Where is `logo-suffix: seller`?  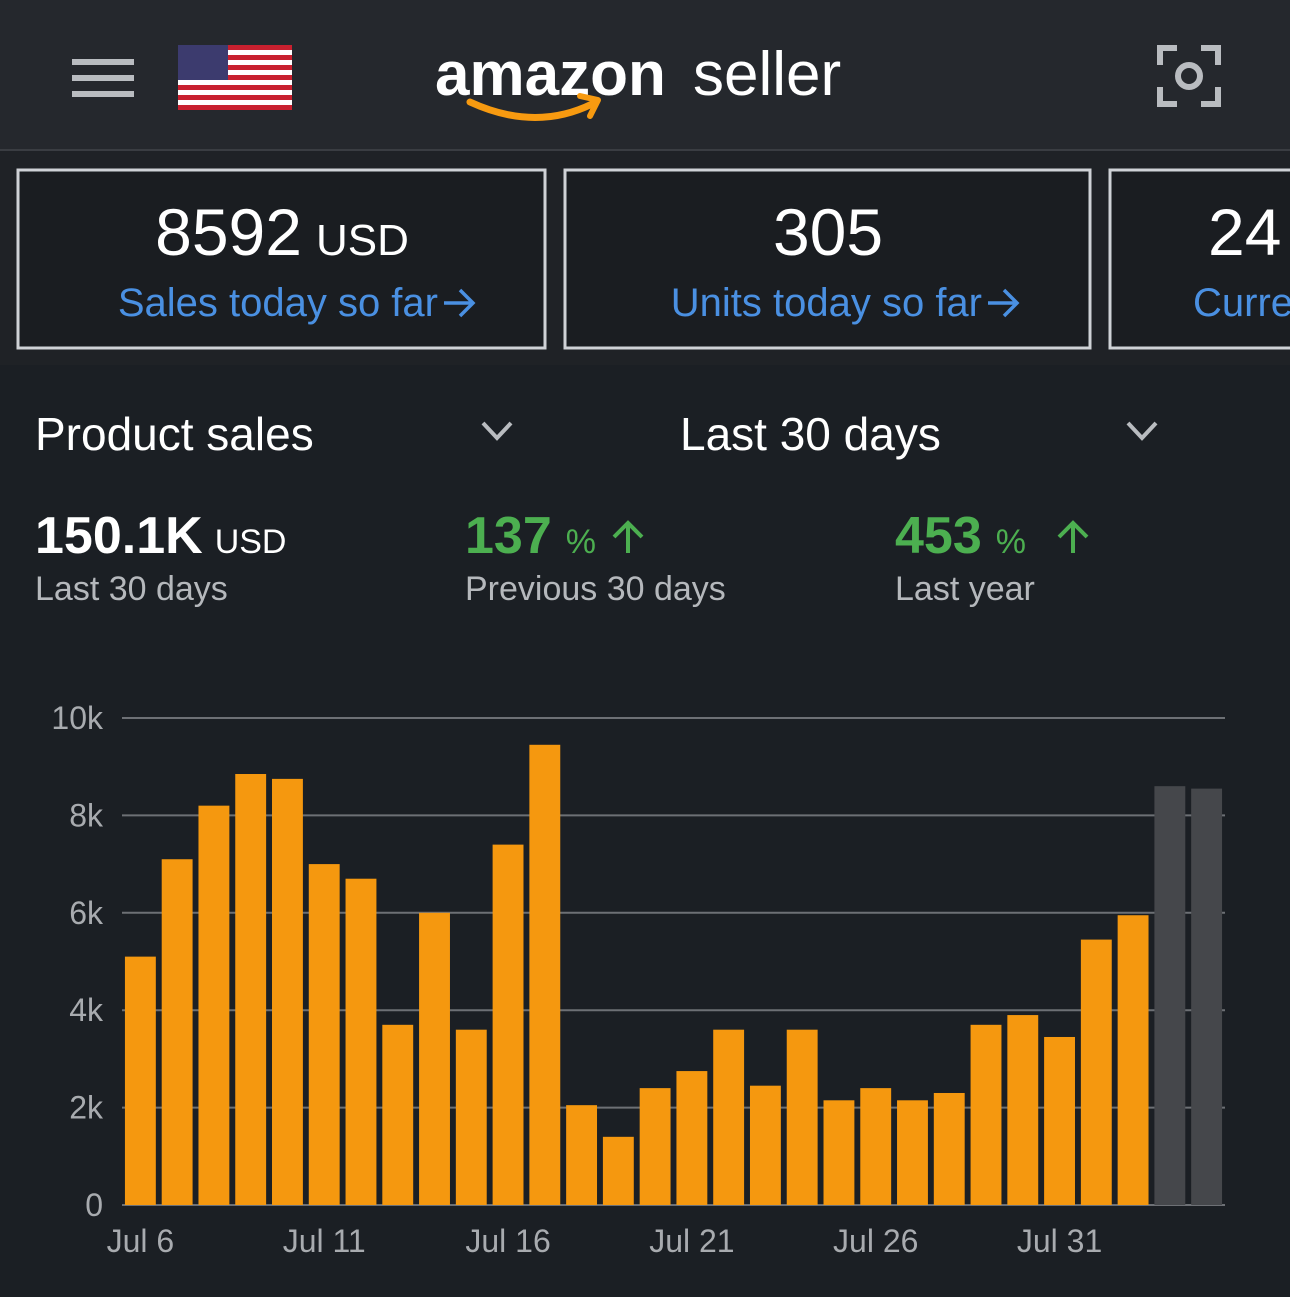 logo-suffix: seller is located at coordinates (767, 74).